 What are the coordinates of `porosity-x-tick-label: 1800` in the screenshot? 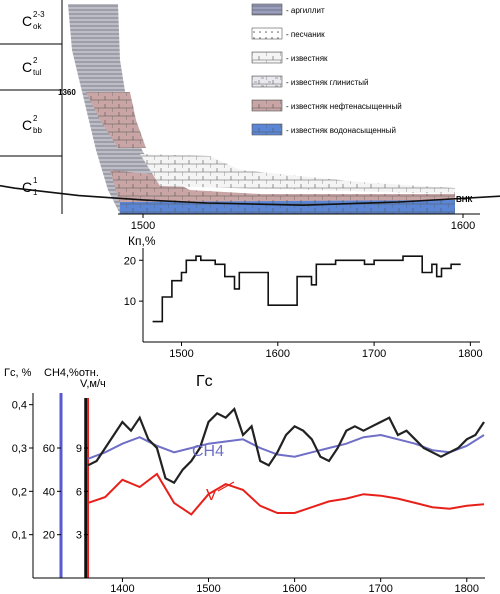 It's located at (470, 354).